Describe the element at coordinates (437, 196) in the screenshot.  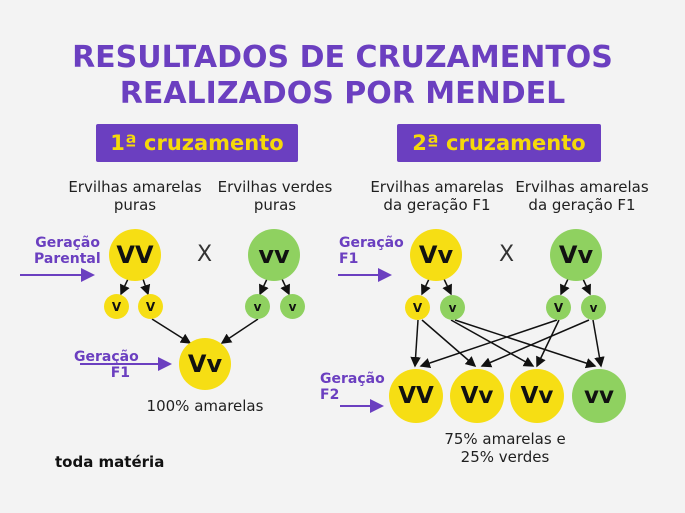
I see `cross2-parent-left-label: Ervilhas amarelas da geração F1` at that location.